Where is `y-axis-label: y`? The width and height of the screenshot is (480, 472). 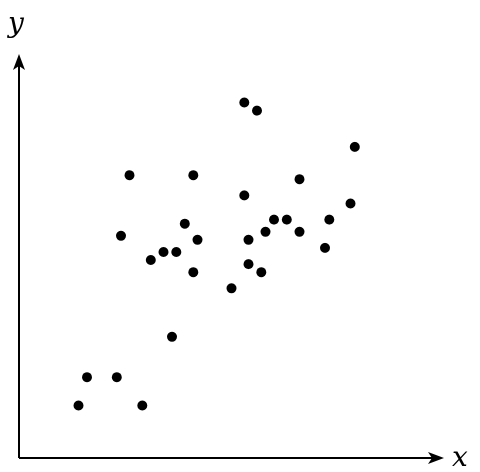
y-axis-label: y is located at coordinates (15, 22).